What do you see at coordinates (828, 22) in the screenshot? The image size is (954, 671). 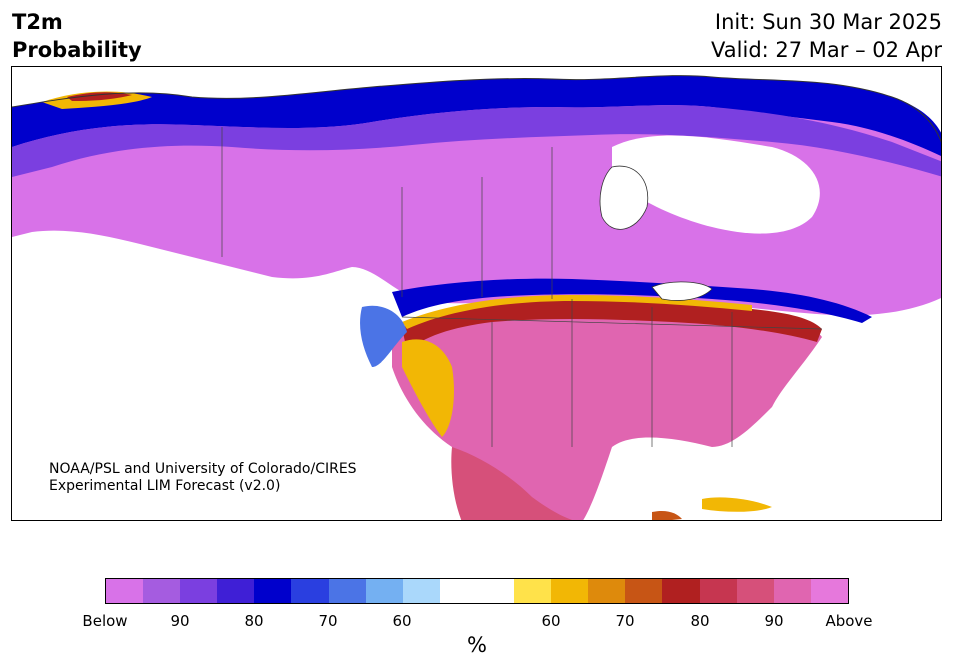 I see `init-date: Init: Sun 30 Mar 2025` at bounding box center [828, 22].